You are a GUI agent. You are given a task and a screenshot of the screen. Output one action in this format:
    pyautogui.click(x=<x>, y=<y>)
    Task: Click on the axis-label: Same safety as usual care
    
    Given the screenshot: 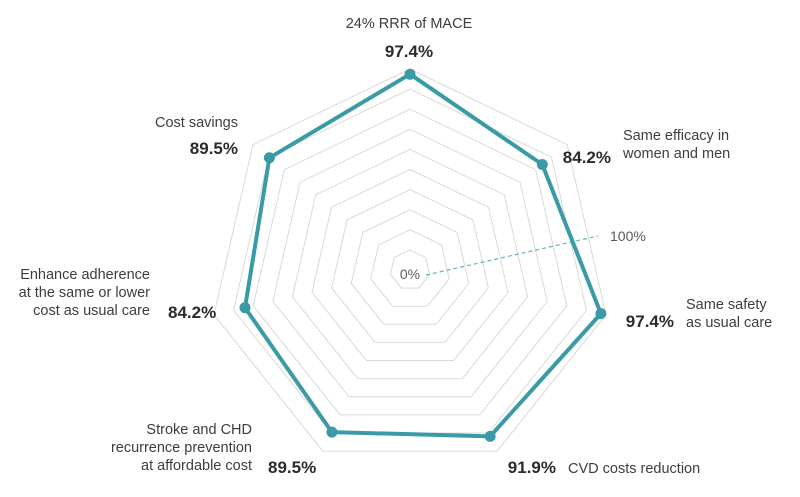 What is the action you would take?
    pyautogui.click(x=729, y=314)
    